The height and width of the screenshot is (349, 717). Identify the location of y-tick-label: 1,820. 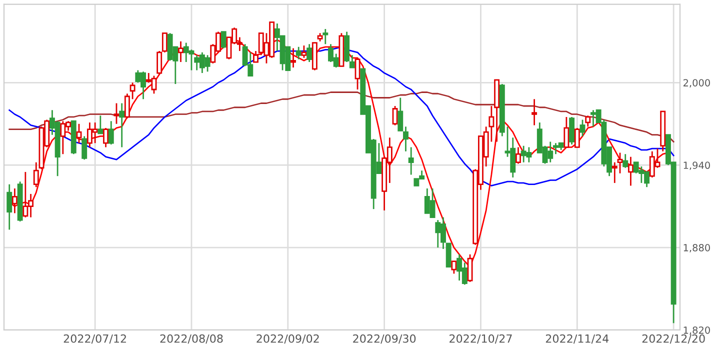
(697, 330).